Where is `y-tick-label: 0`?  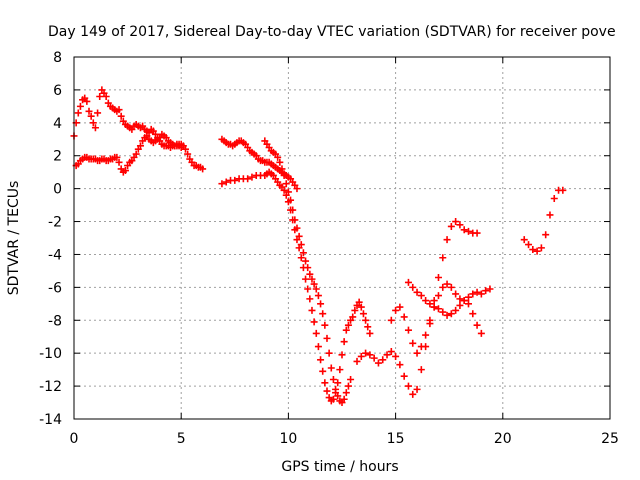 y-tick-label: 0 is located at coordinates (57, 190).